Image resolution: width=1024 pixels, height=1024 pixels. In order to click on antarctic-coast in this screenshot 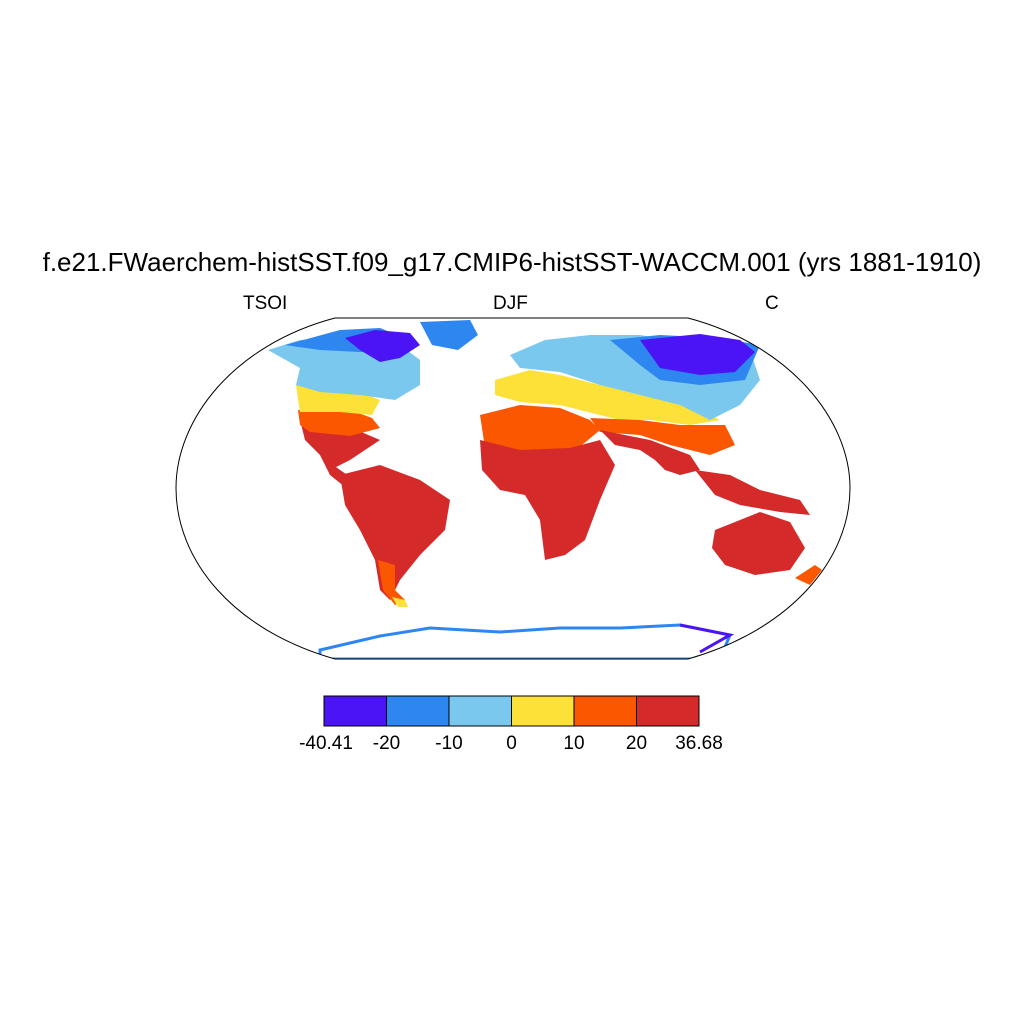, I will do `click(707, 638)`.